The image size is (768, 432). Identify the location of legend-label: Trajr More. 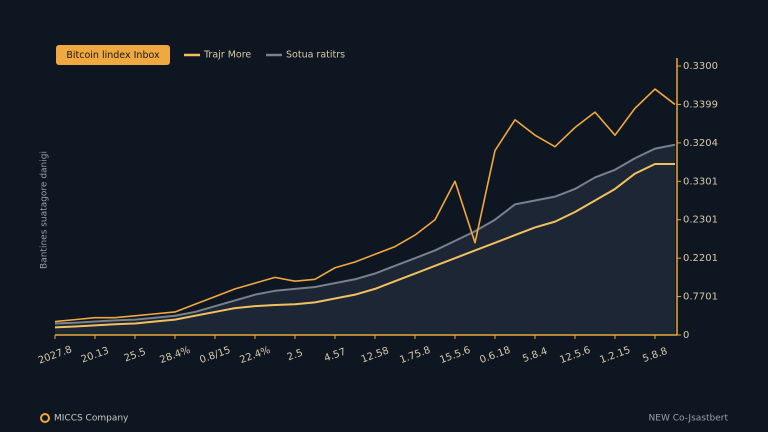
(227, 55).